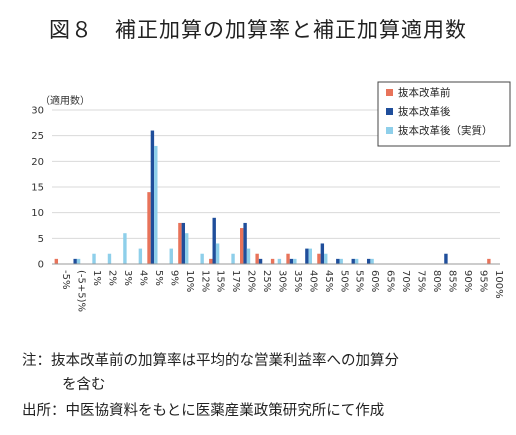 The height and width of the screenshot is (435, 516). Describe the element at coordinates (498, 284) in the screenshot. I see `x-tick-label: 100%` at that location.